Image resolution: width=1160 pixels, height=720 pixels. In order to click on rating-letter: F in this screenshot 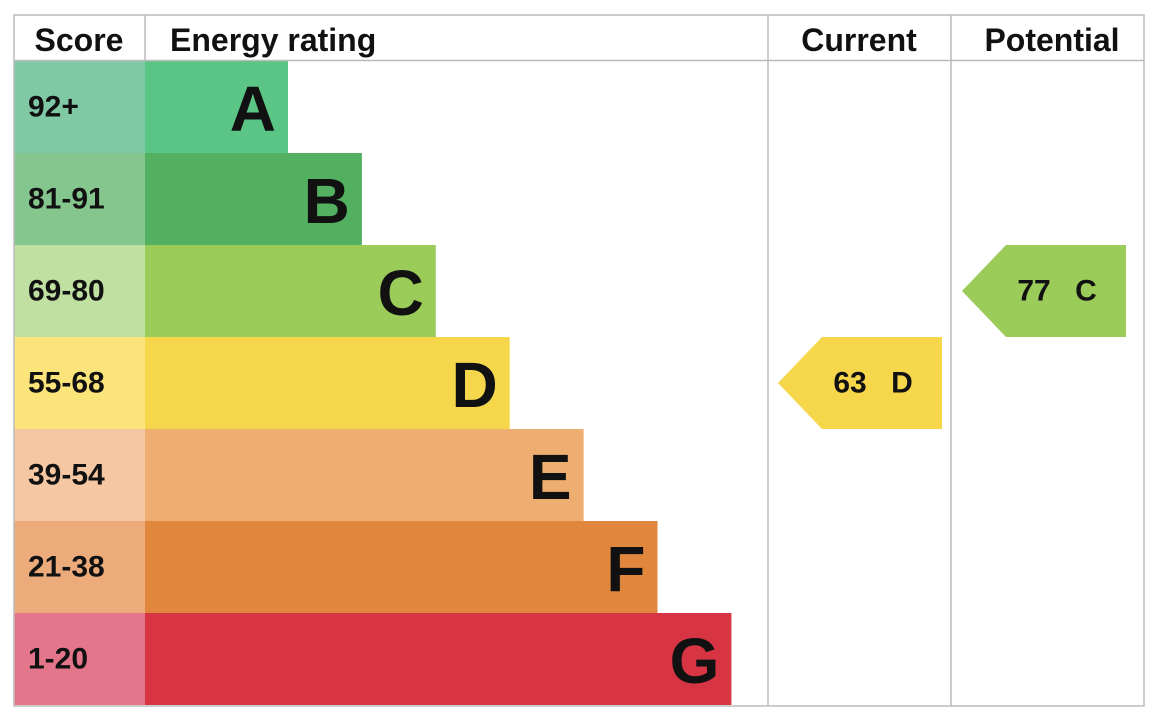, I will do `click(625, 569)`.